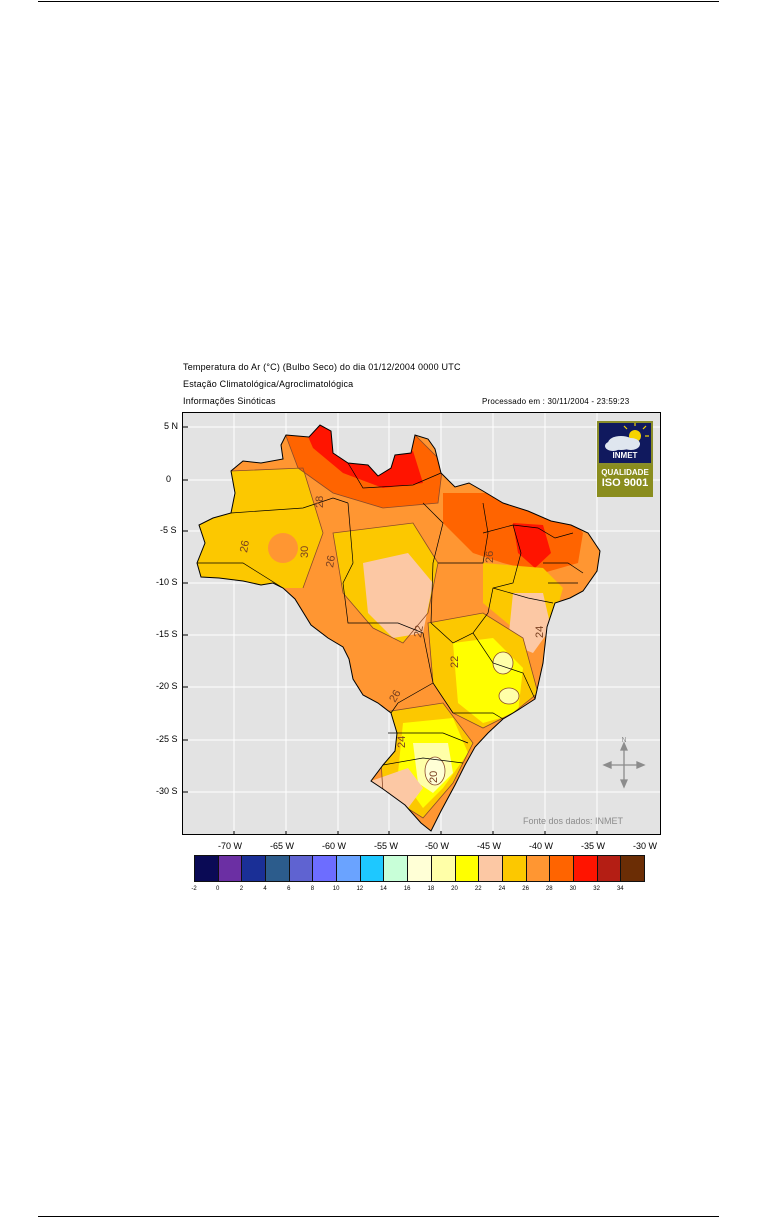 Image resolution: width=761 pixels, height=1218 pixels. Describe the element at coordinates (378, 1216) in the screenshot. I see `bottom-rule` at that location.